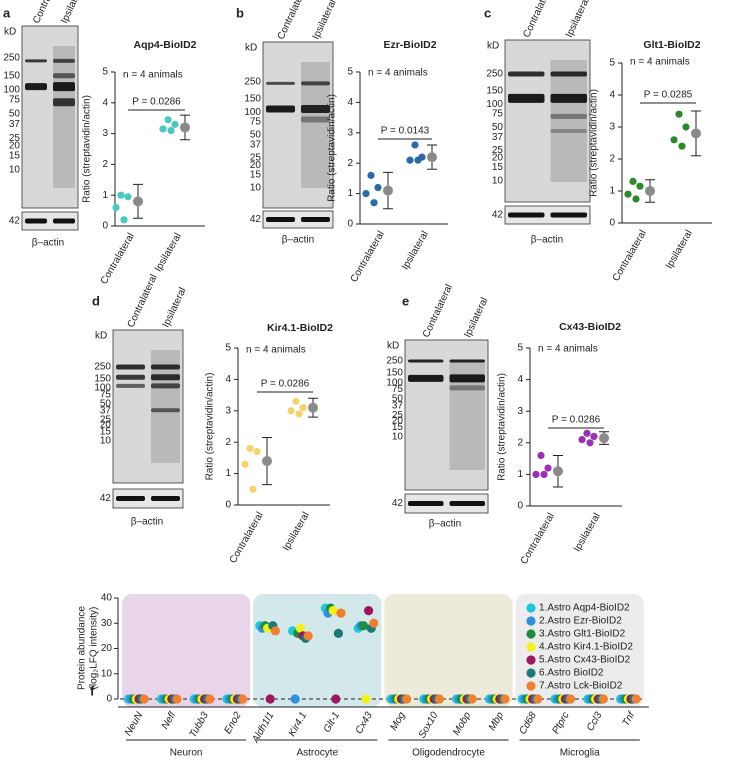 The width and height of the screenshot is (729, 765). I want to click on y-axis-label: (log₂LFQ intensity), so click(94, 648).